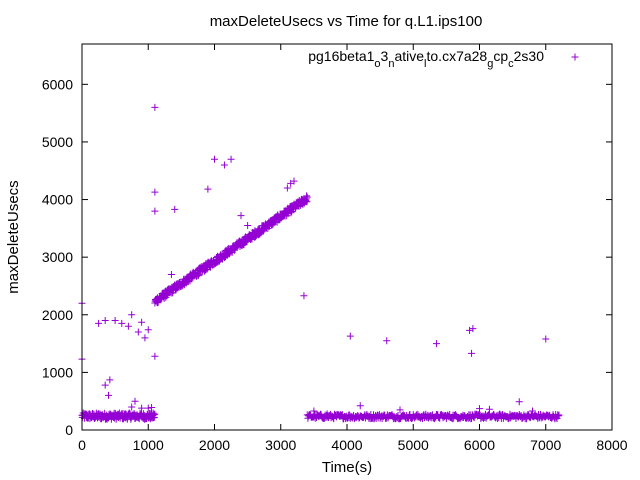 Image resolution: width=640 pixels, height=480 pixels. I want to click on x-tick-label: 2000, so click(214, 445).